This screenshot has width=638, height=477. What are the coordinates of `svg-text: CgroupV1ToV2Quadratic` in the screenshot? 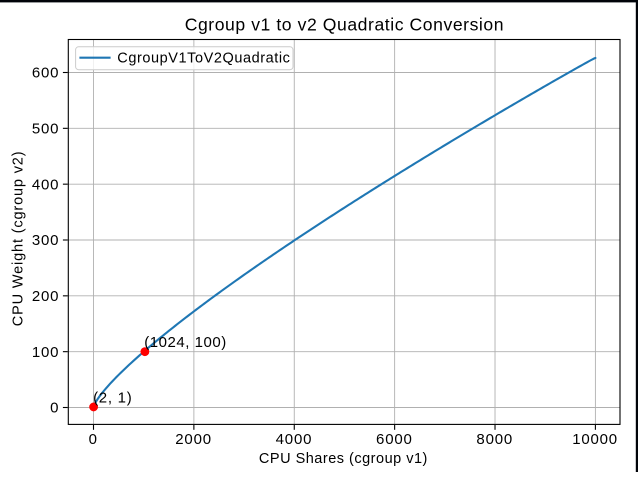 It's located at (203, 59).